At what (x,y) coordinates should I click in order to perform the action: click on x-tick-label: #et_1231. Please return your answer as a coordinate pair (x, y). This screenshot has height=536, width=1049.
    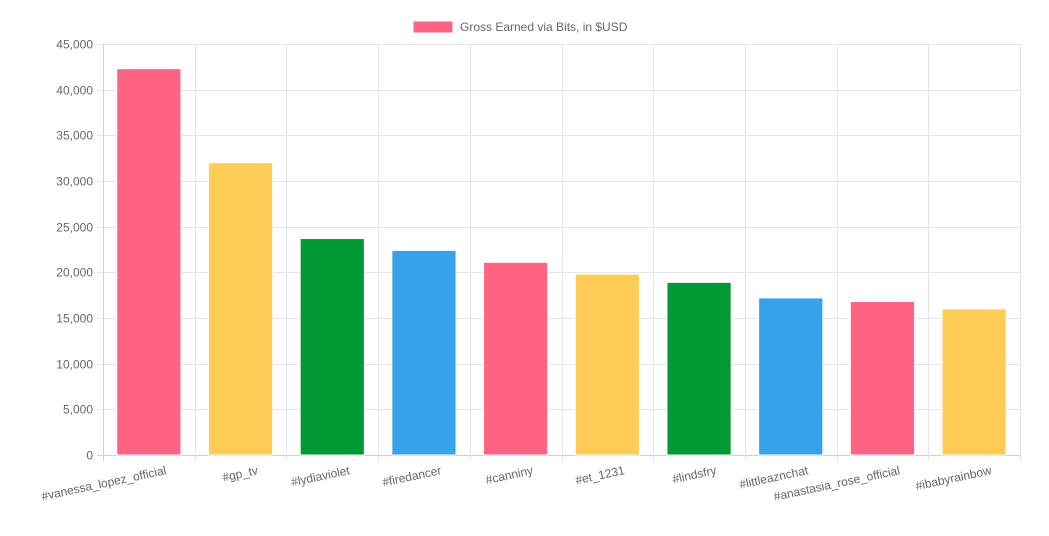
    Looking at the image, I should click on (600, 475).